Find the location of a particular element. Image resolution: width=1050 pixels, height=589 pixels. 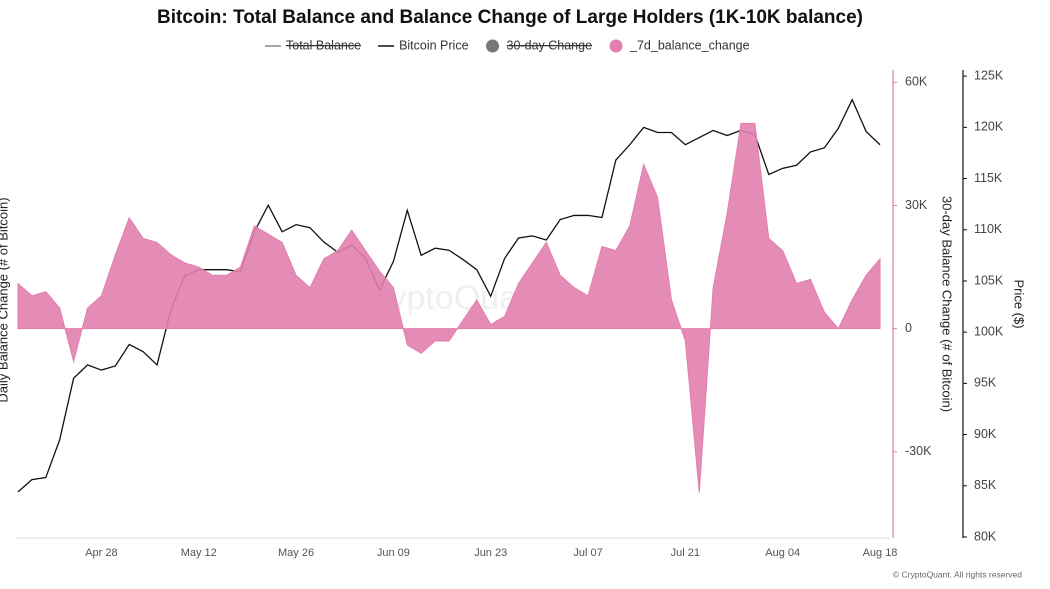

y2-tick-label: 110K is located at coordinates (988, 229).